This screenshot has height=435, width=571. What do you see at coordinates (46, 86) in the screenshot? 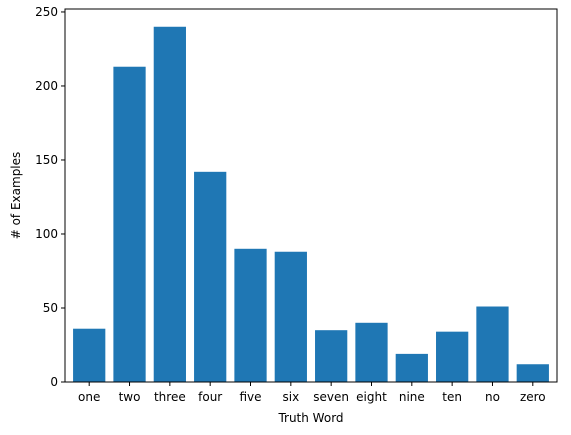
I see `y-tick-label: 200` at bounding box center [46, 86].